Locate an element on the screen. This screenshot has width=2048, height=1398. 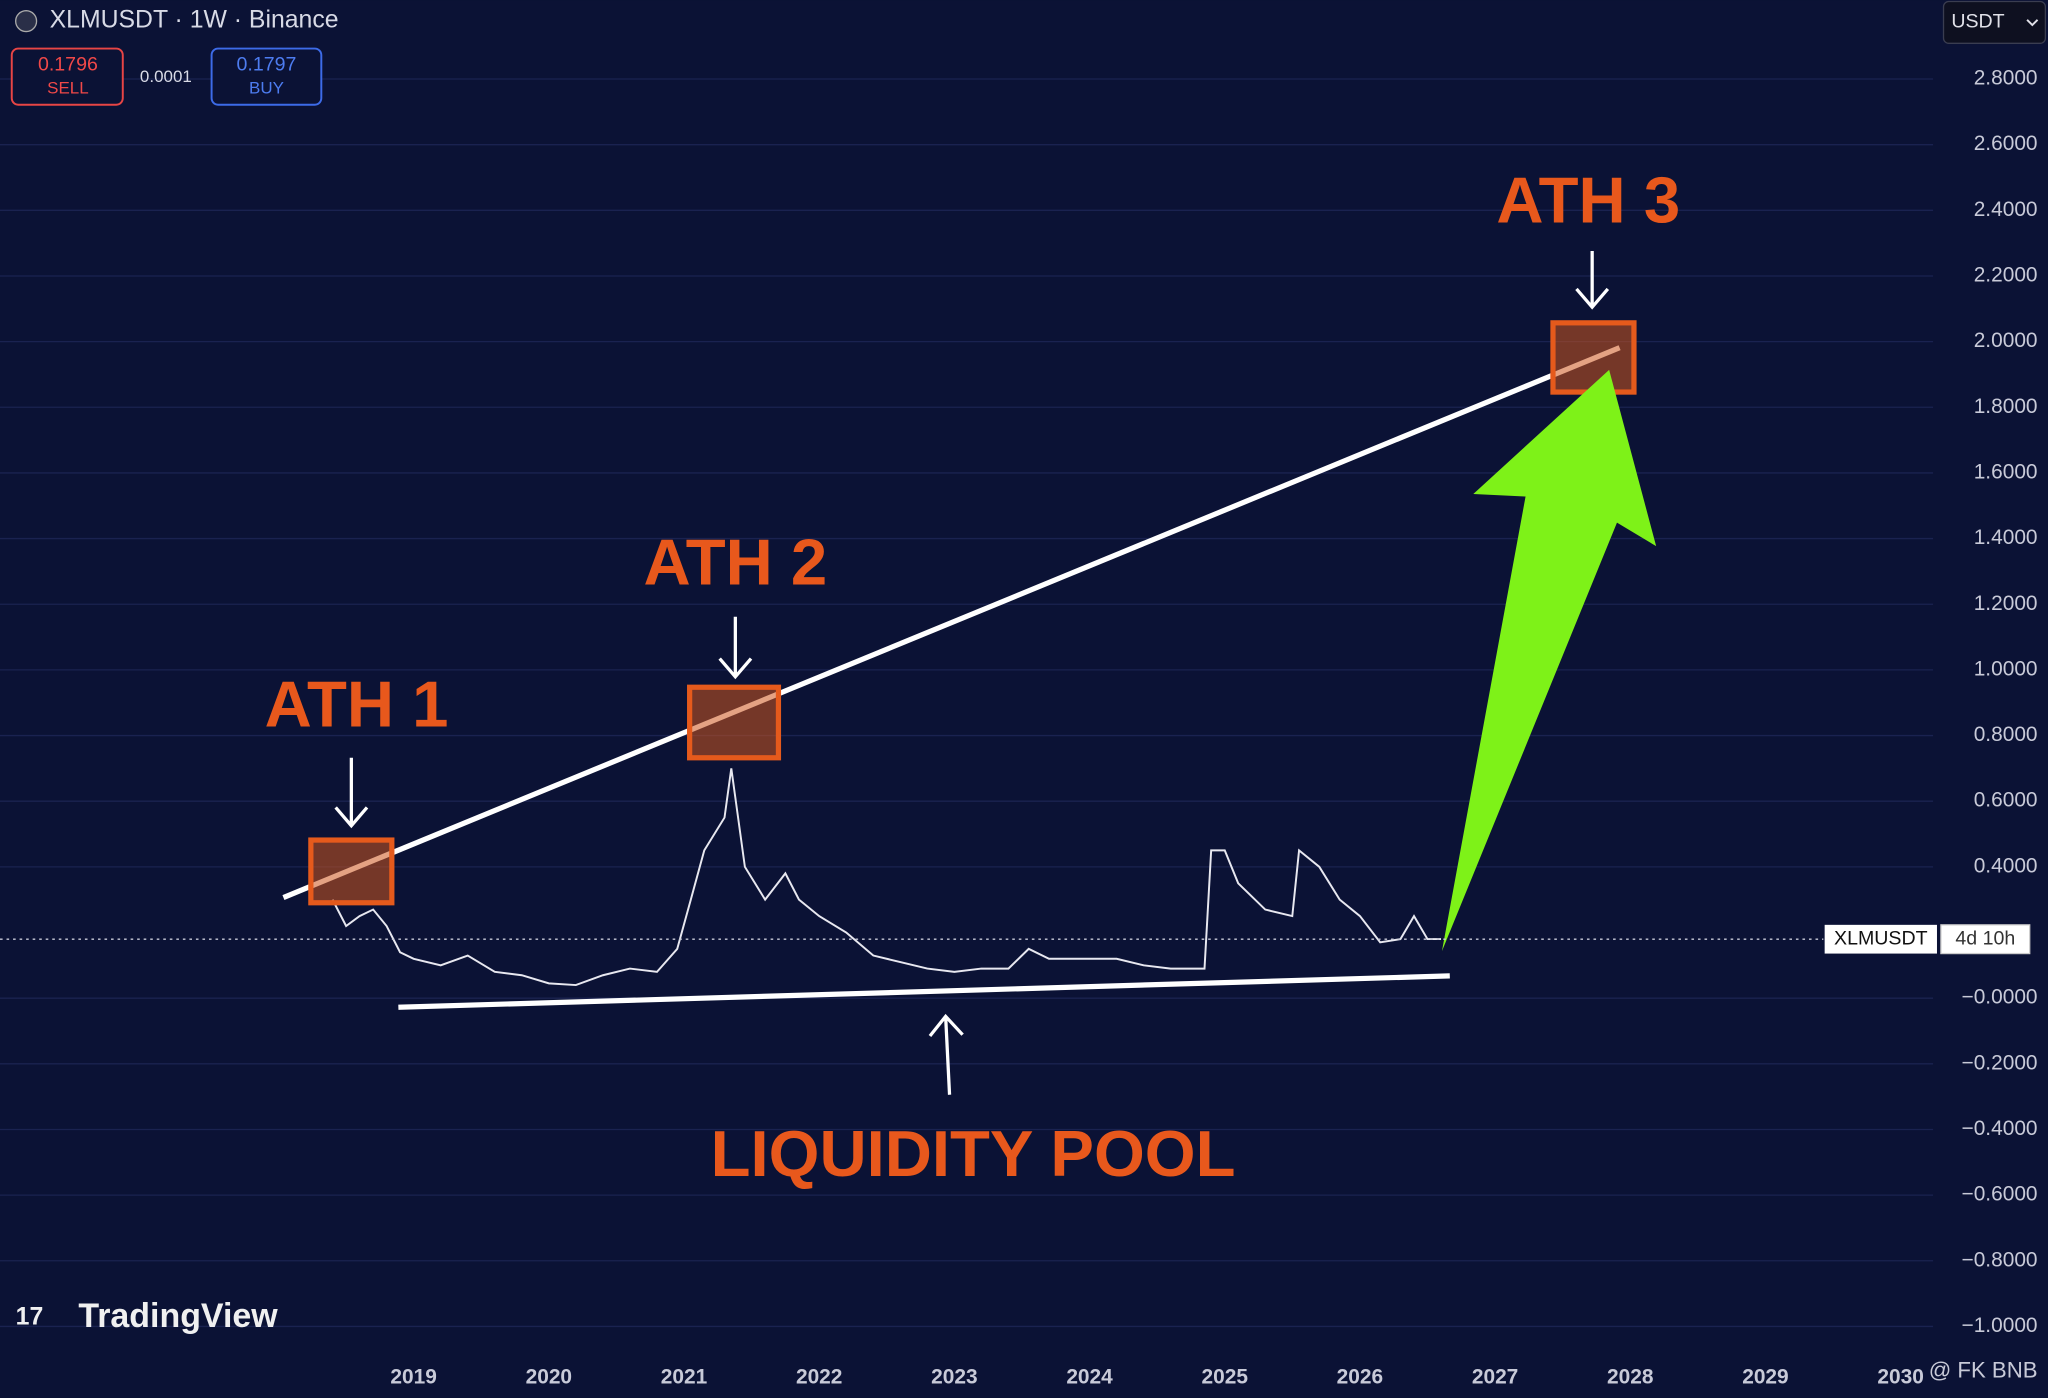
price-line is located at coordinates (886, 877).